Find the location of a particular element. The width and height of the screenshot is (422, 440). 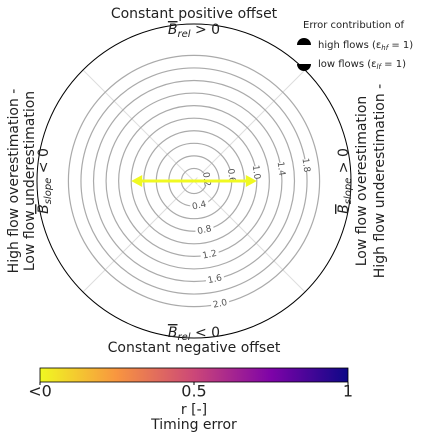

left-label: High flow overestimation - is located at coordinates (14, 181).